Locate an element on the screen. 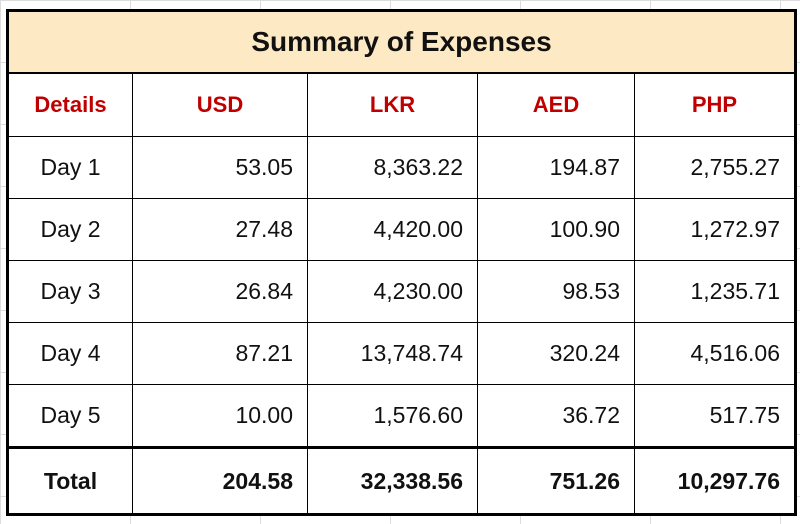 Image resolution: width=800 pixels, height=524 pixels. row-label: Day 4 is located at coordinates (70, 353).